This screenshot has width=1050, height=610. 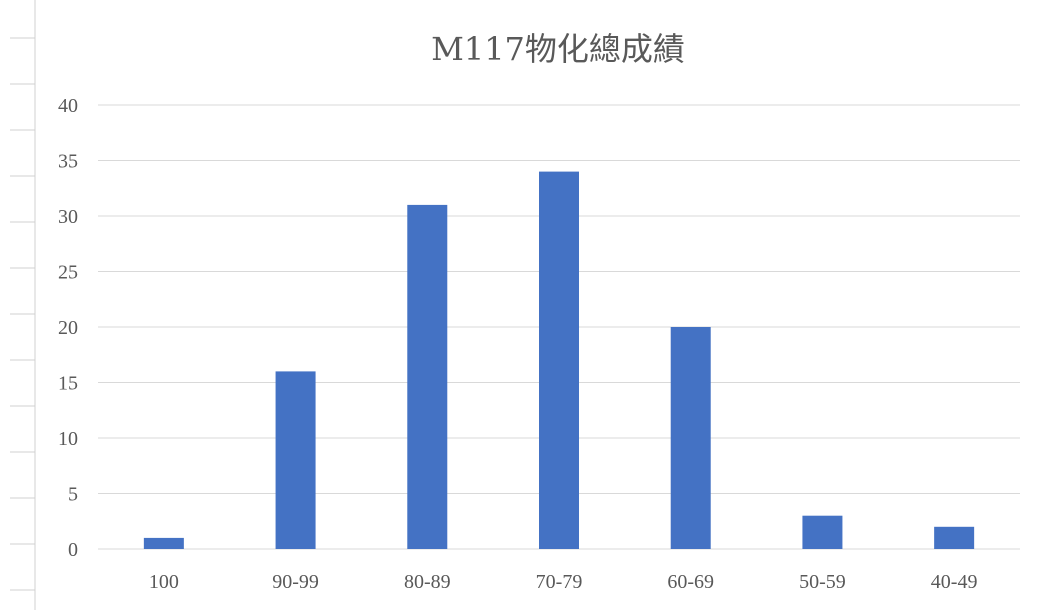 What do you see at coordinates (822, 582) in the screenshot?
I see `x-tick-label: 50-59` at bounding box center [822, 582].